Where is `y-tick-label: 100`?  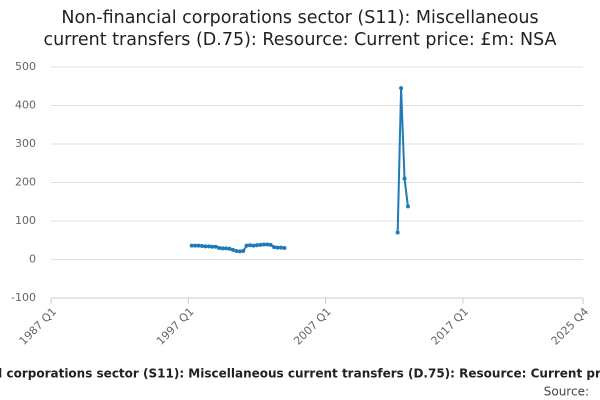 y-tick-label: 100 is located at coordinates (25, 220).